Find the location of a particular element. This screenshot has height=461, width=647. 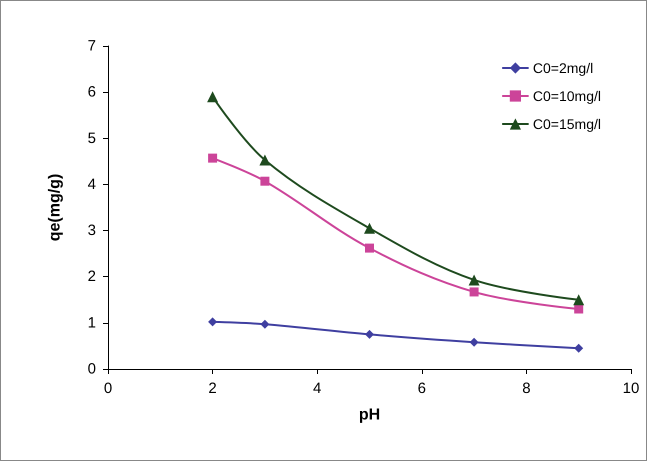

y-tick-label: 1 is located at coordinates (92, 323).